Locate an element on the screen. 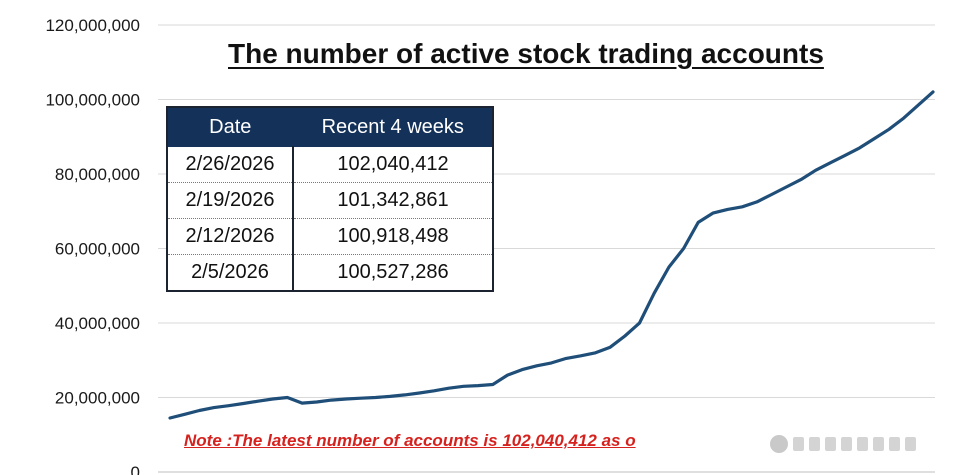 The height and width of the screenshot is (475, 960). row-date: 2/19/2026 is located at coordinates (230, 200).